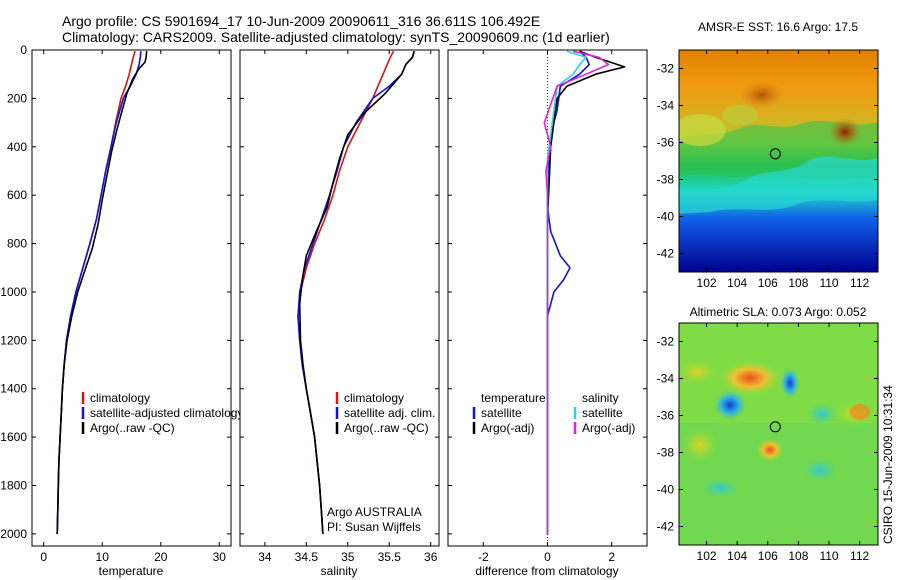  Describe the element at coordinates (602, 413) in the screenshot. I see `legend-label-sal-satellite: satellite` at that location.